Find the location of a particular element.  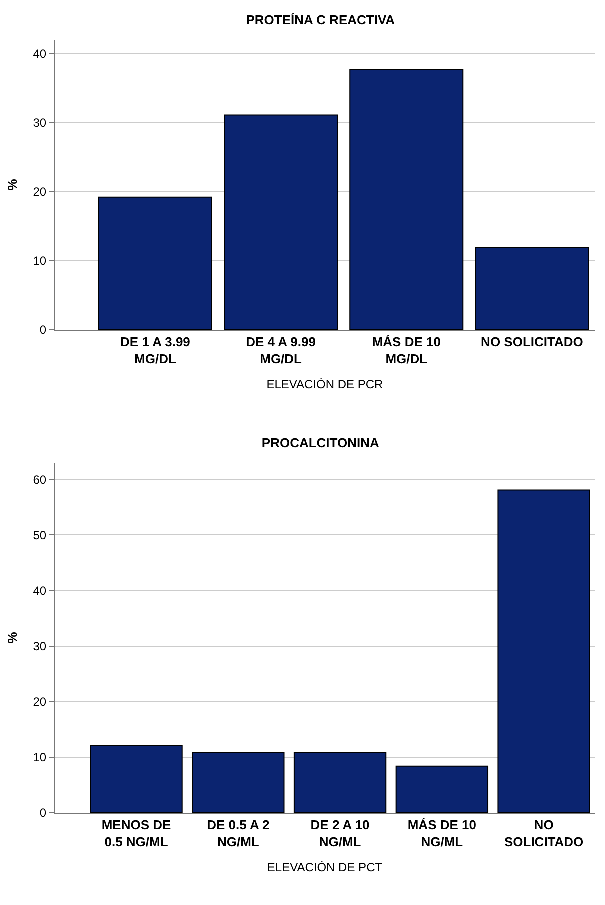

x-axis-title: ELEVACIÓN DE PCT is located at coordinates (325, 867).